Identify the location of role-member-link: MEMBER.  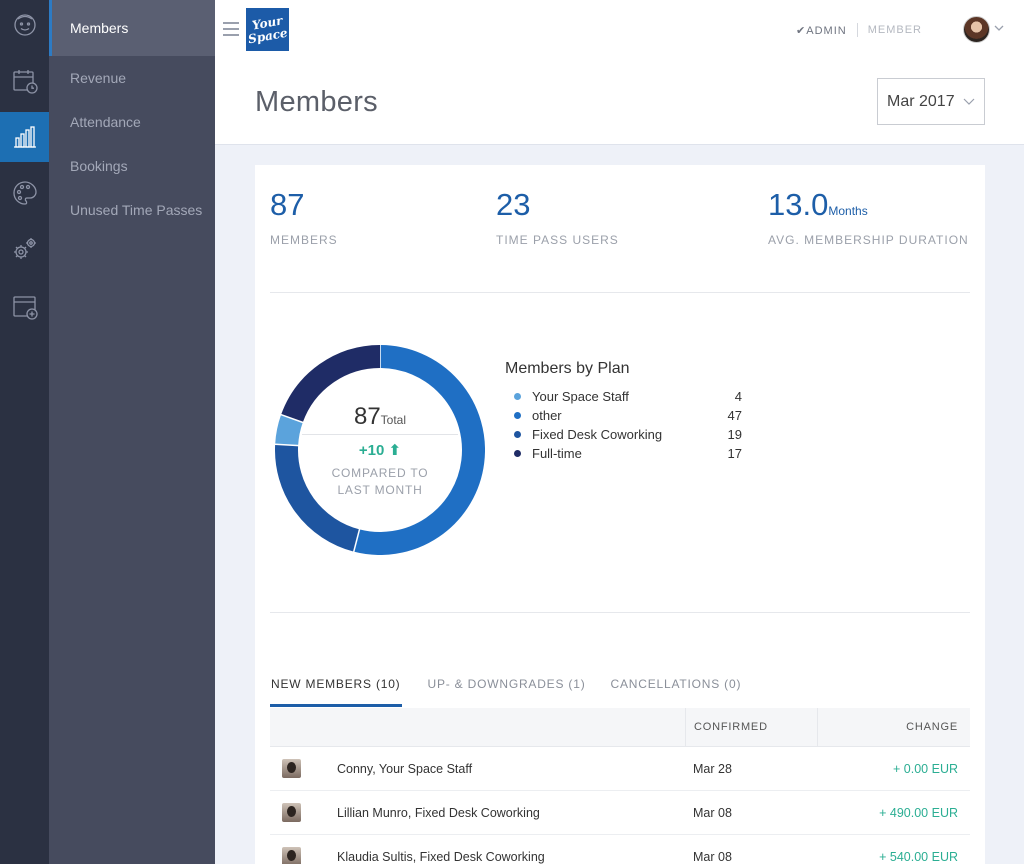
(894, 30).